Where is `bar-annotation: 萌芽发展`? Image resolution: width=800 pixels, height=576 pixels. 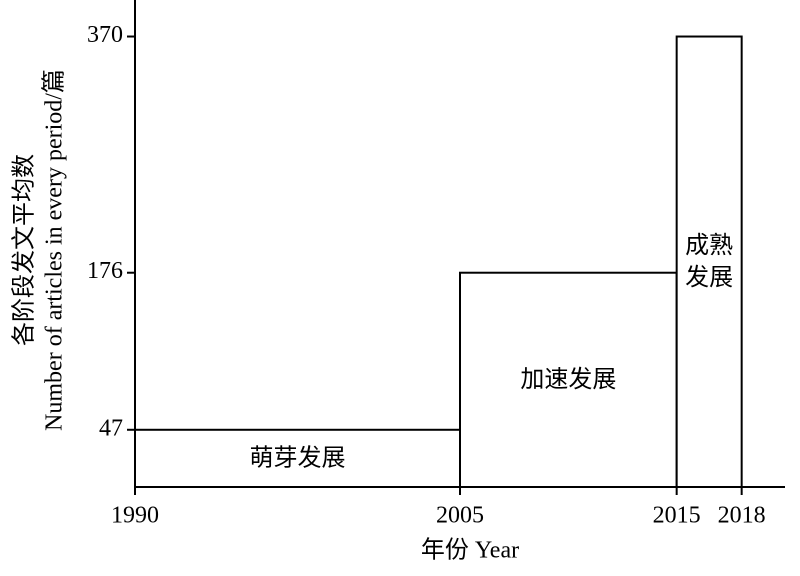
bar-annotation: 萌芽发展 is located at coordinates (298, 457).